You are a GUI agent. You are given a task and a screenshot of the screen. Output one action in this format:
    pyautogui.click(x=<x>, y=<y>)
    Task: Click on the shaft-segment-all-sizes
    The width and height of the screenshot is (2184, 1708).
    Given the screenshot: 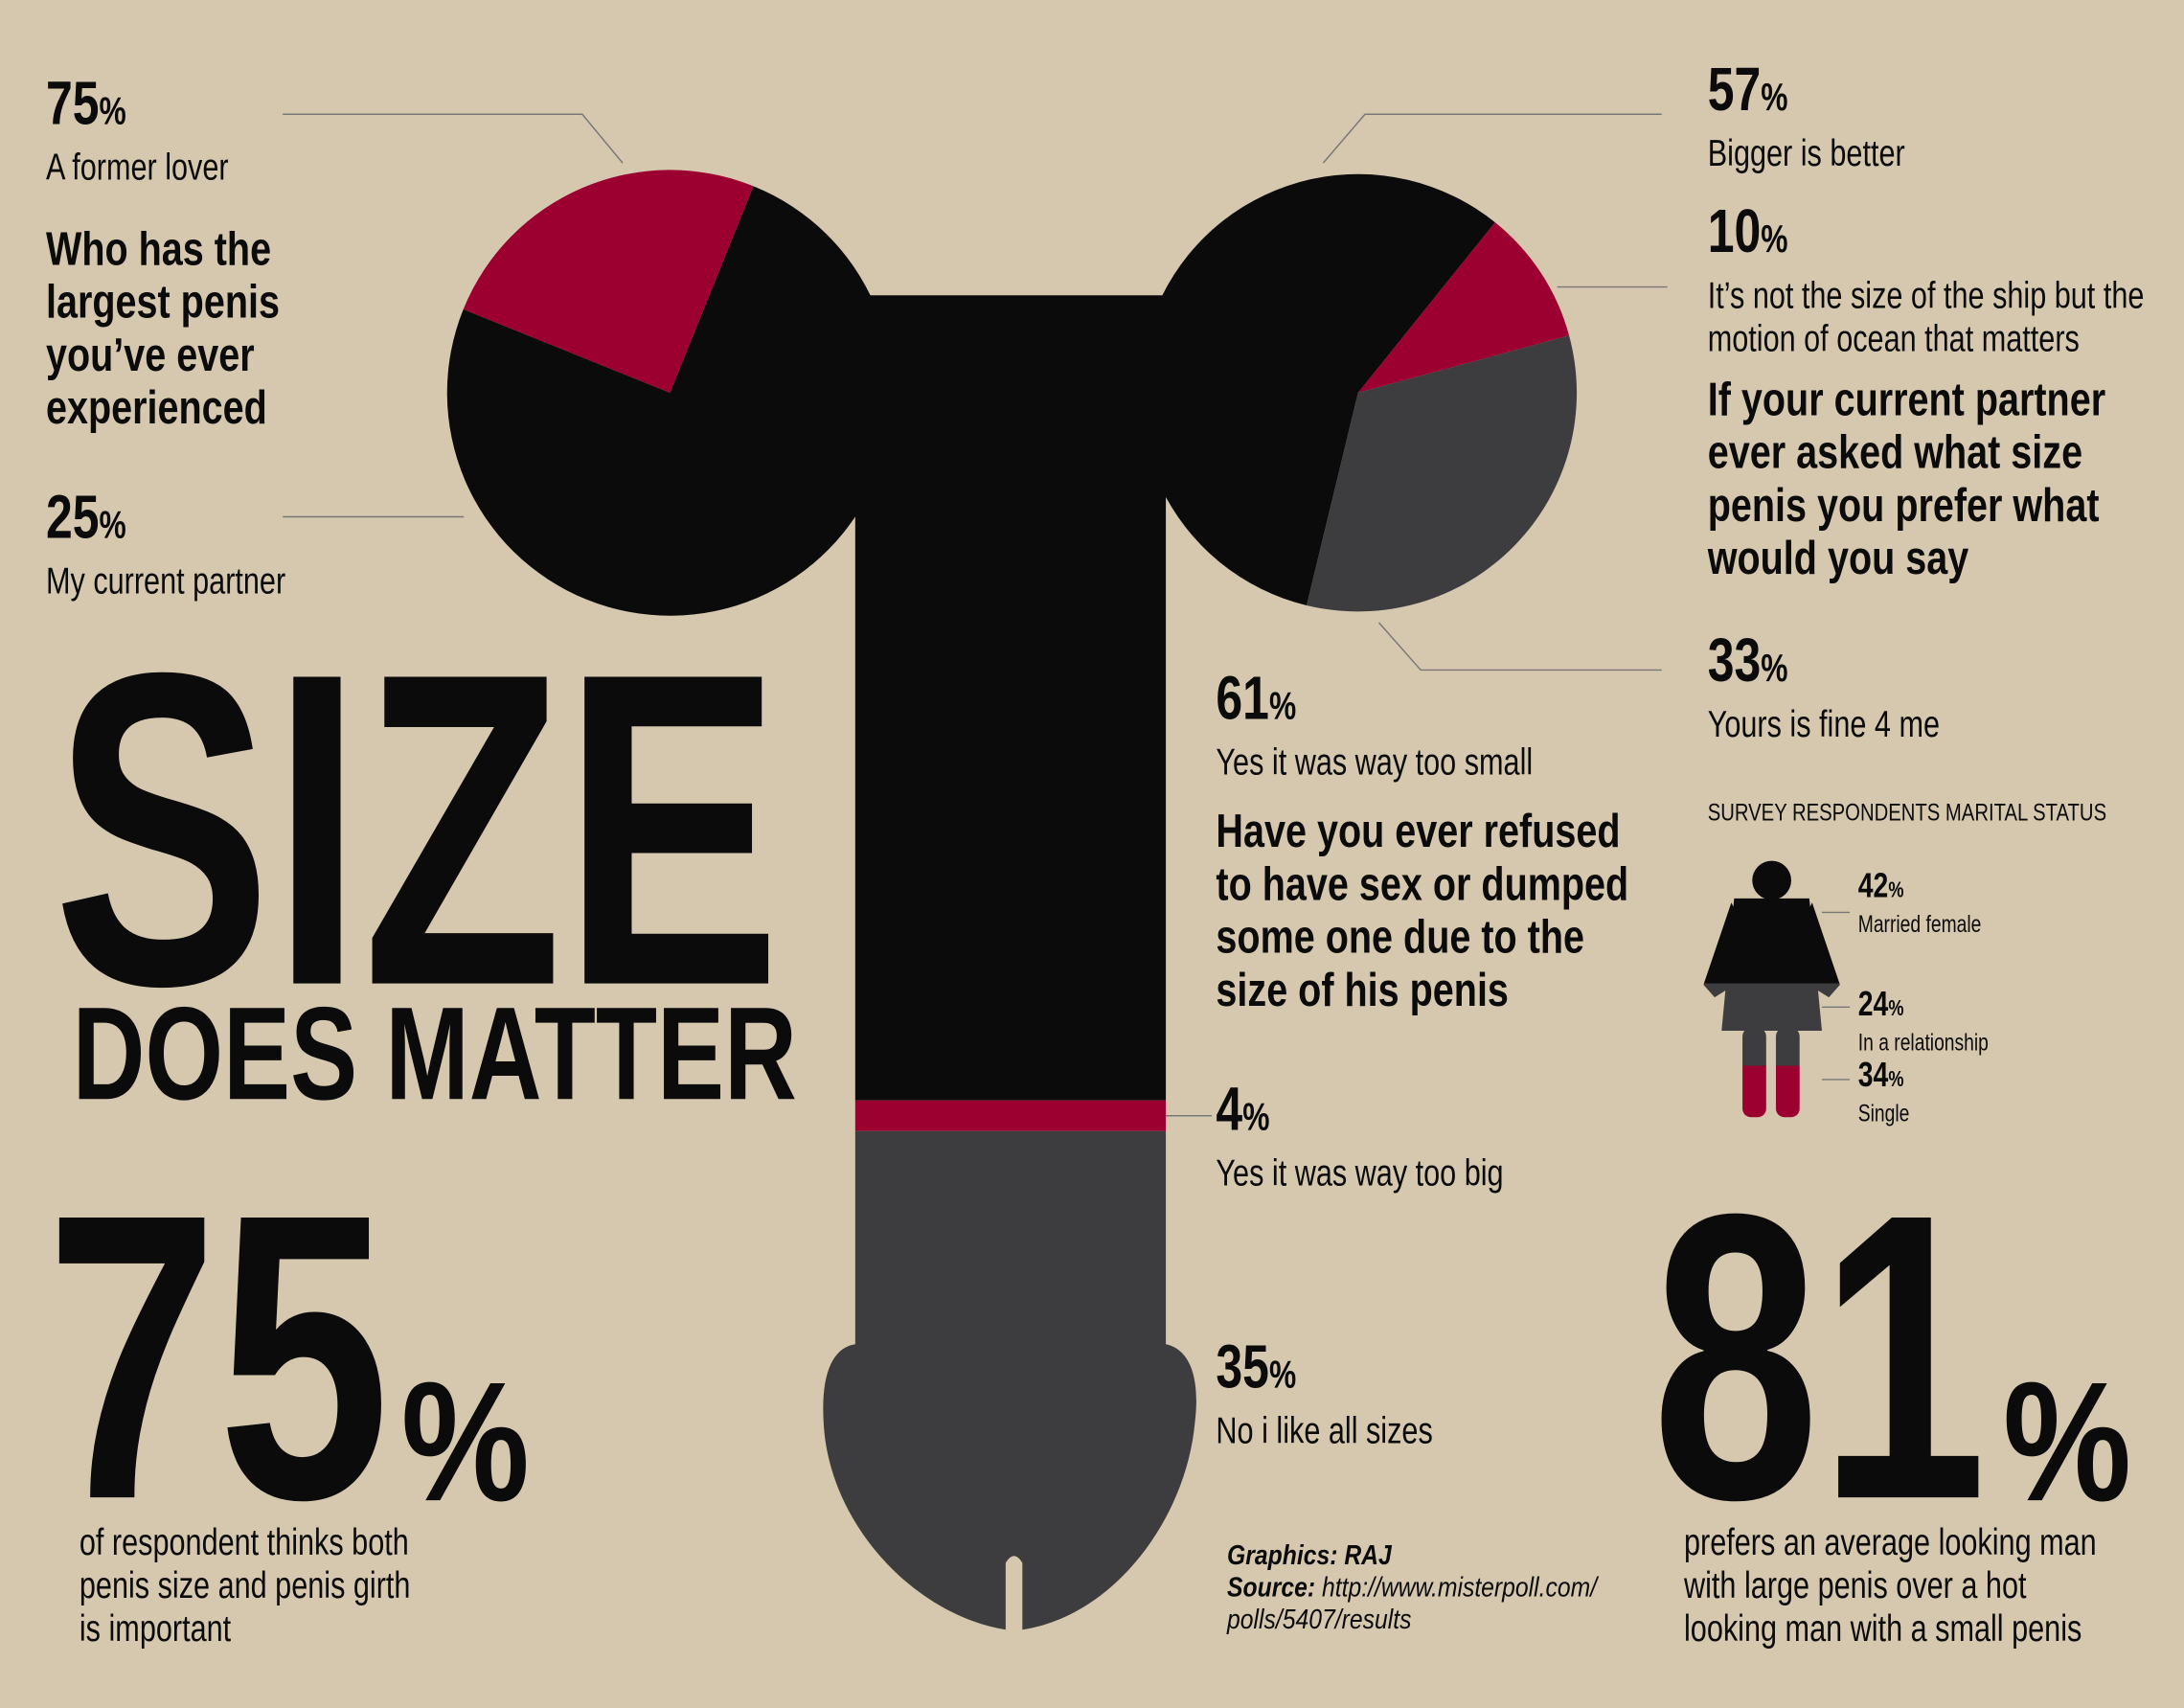 What is the action you would take?
    pyautogui.click(x=1010, y=1239)
    